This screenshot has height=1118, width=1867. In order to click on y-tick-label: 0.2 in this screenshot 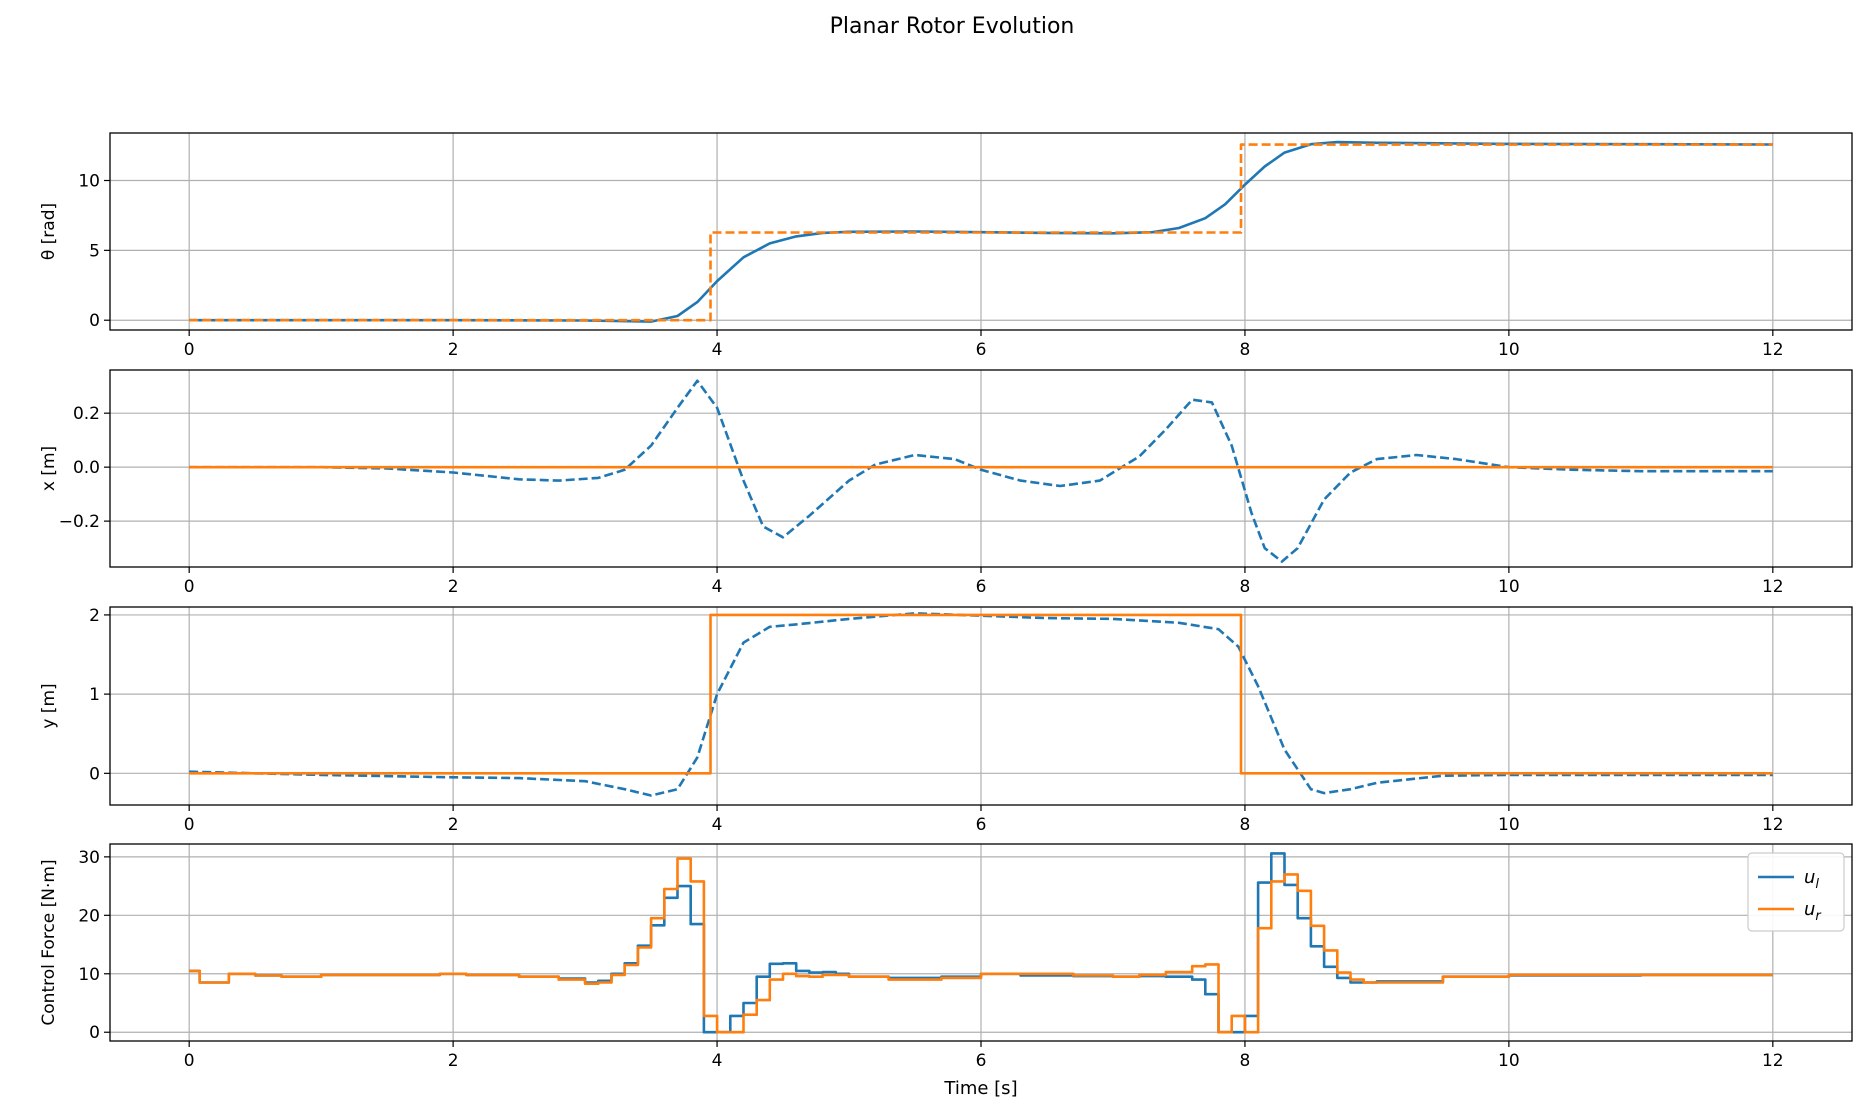, I will do `click(86, 414)`.